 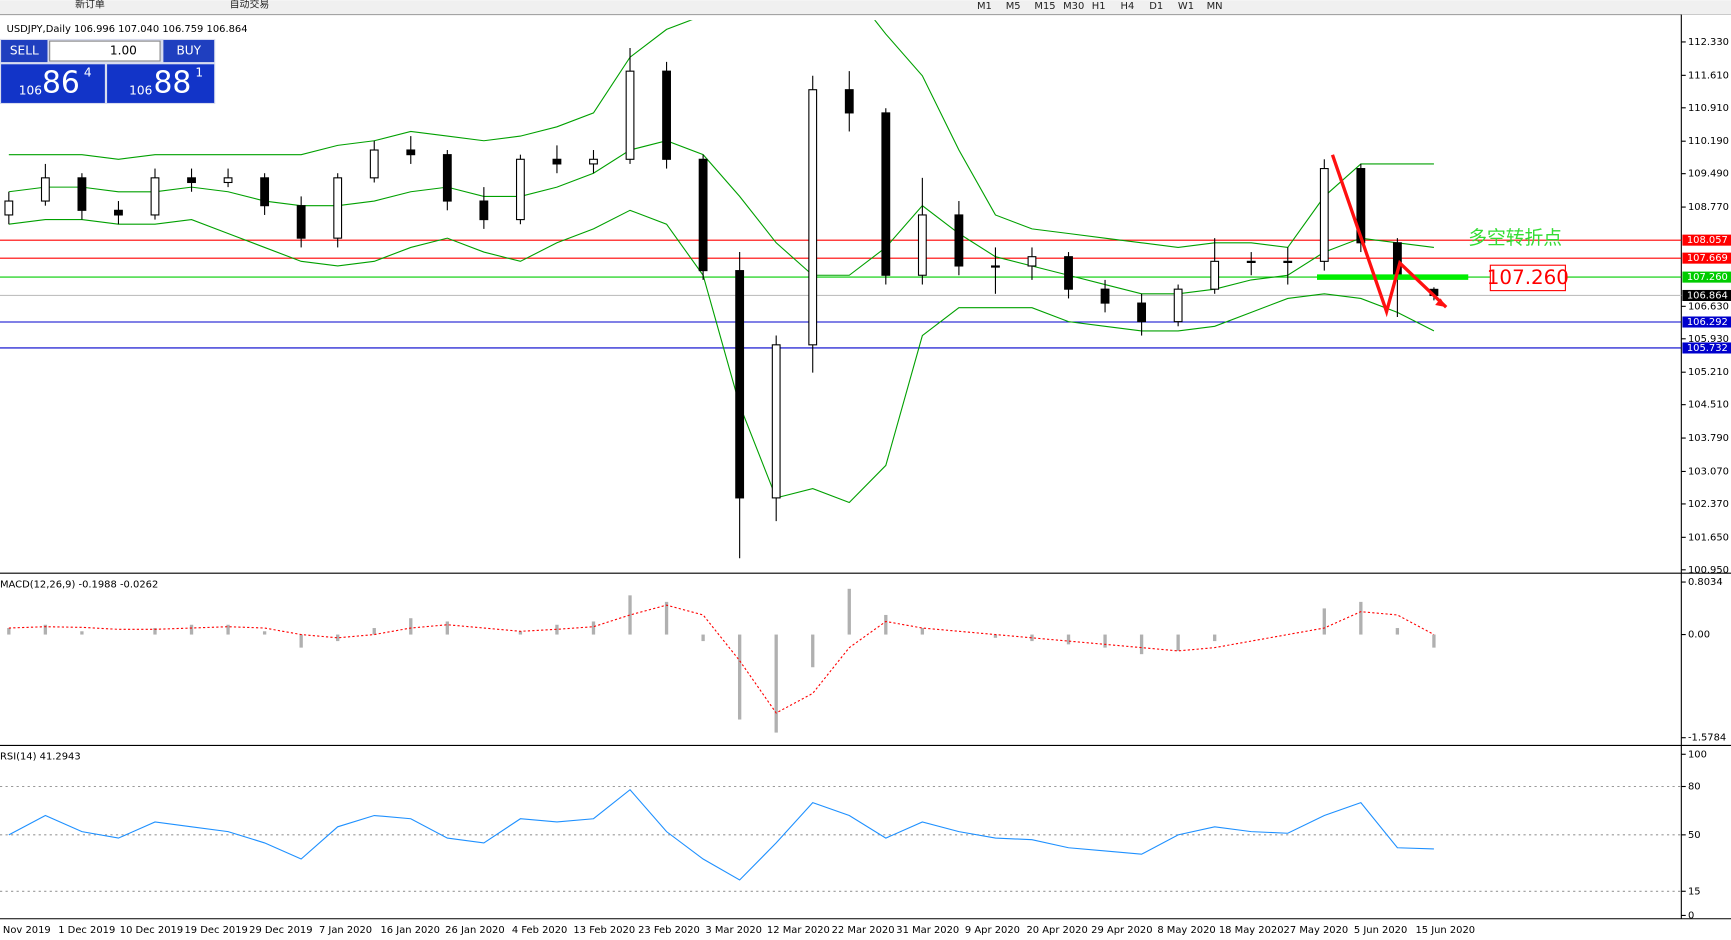 What do you see at coordinates (250, 5) in the screenshot?
I see `toolbar-button: 自动交易` at bounding box center [250, 5].